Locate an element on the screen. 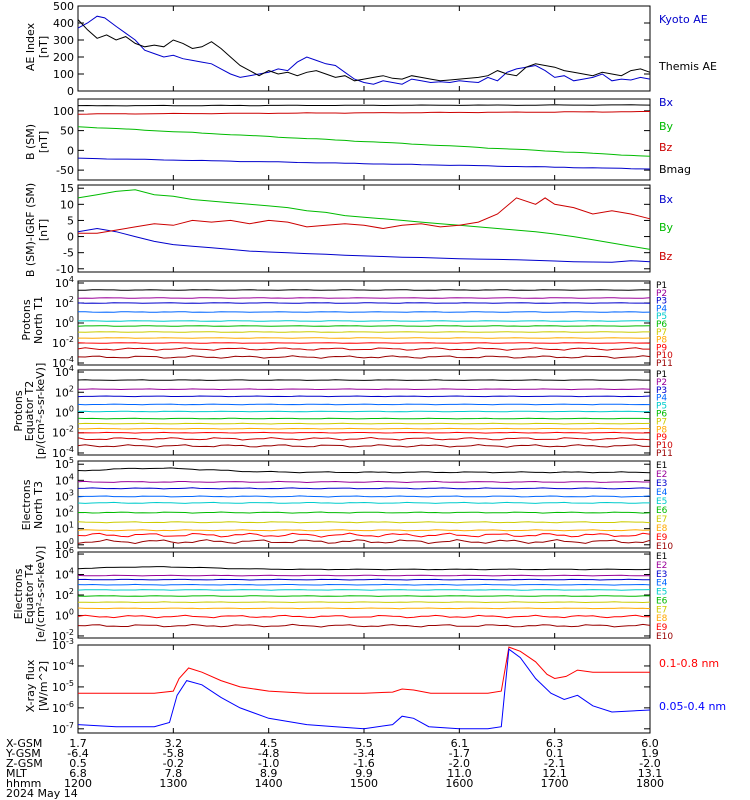 This screenshot has width=750, height=800. ylabel-db: B (SM)-IGRF (SM) [nT] is located at coordinates (37, 230).